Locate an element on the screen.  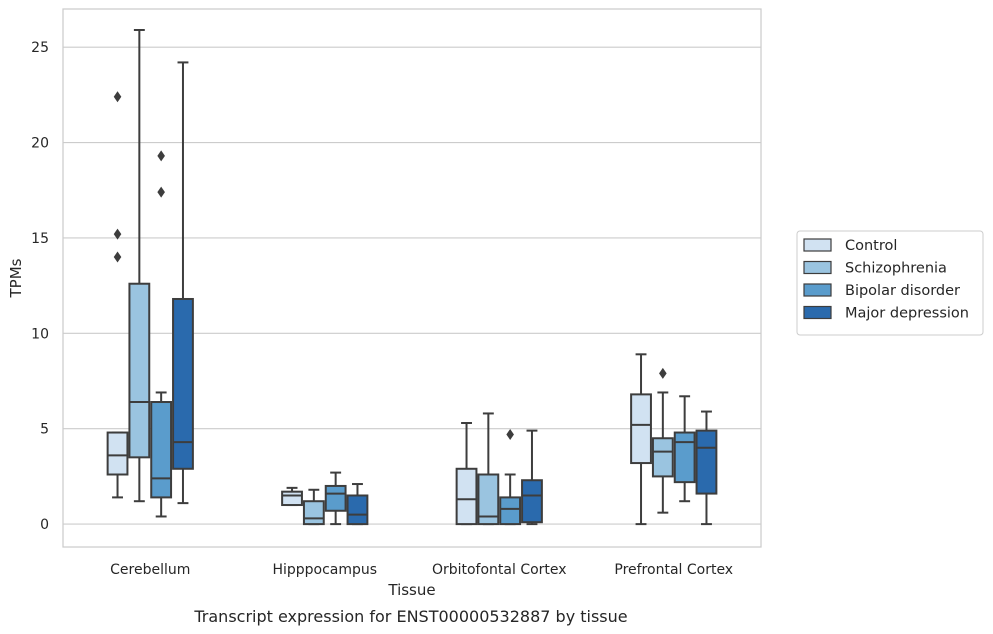
legend-label: Control is located at coordinates (871, 246).